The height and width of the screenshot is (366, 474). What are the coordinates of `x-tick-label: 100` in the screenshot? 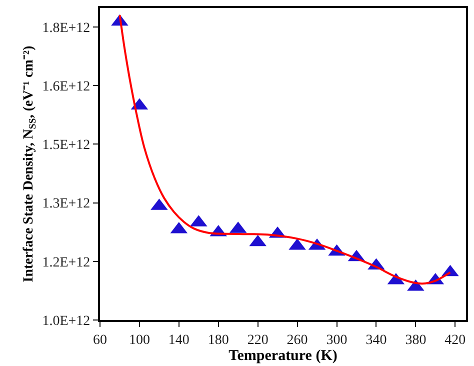 It's located at (139, 340).